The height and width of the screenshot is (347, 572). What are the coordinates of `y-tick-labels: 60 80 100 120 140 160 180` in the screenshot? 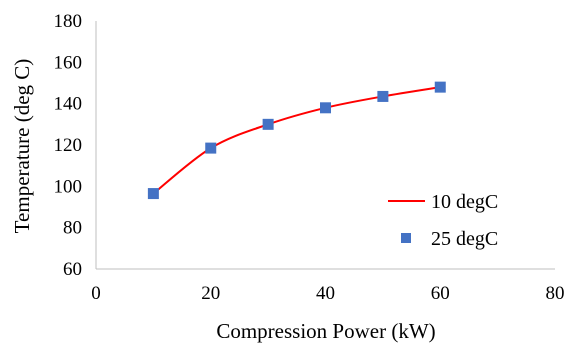 It's located at (68, 145).